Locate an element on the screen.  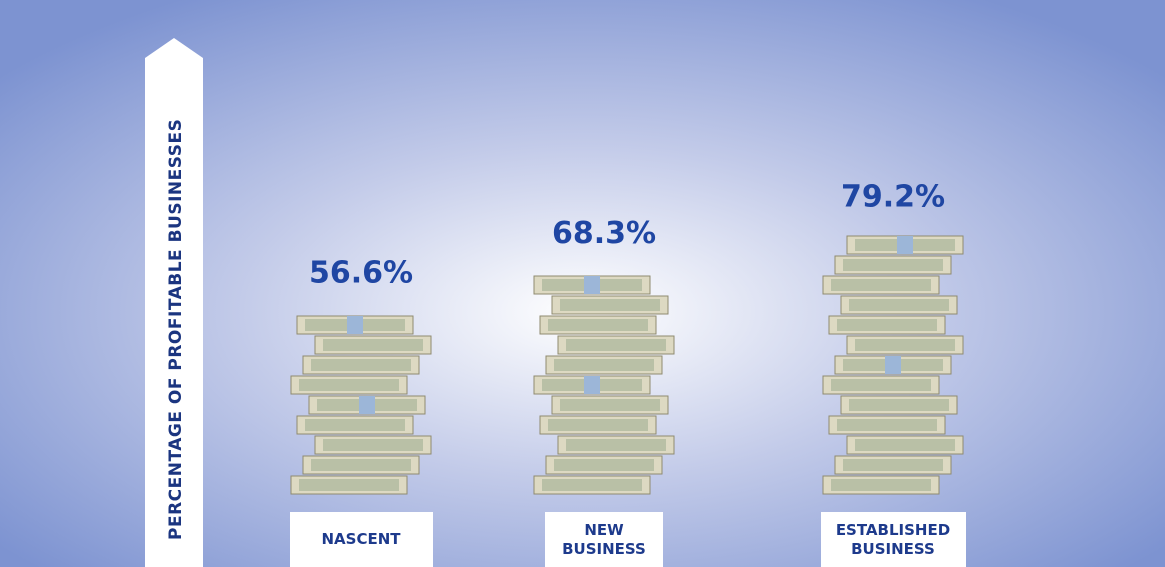
axis-label: PERCENTAGE OF PROFITABLE BUSINESSES is located at coordinates (176, 329).